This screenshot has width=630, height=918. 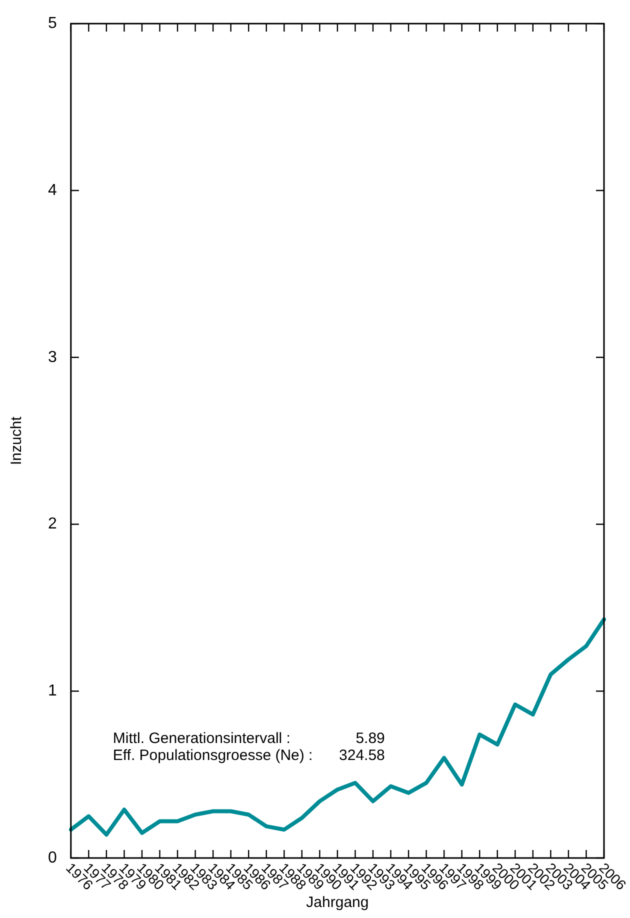 What do you see at coordinates (52, 357) in the screenshot?
I see `y-tick-label: 3` at bounding box center [52, 357].